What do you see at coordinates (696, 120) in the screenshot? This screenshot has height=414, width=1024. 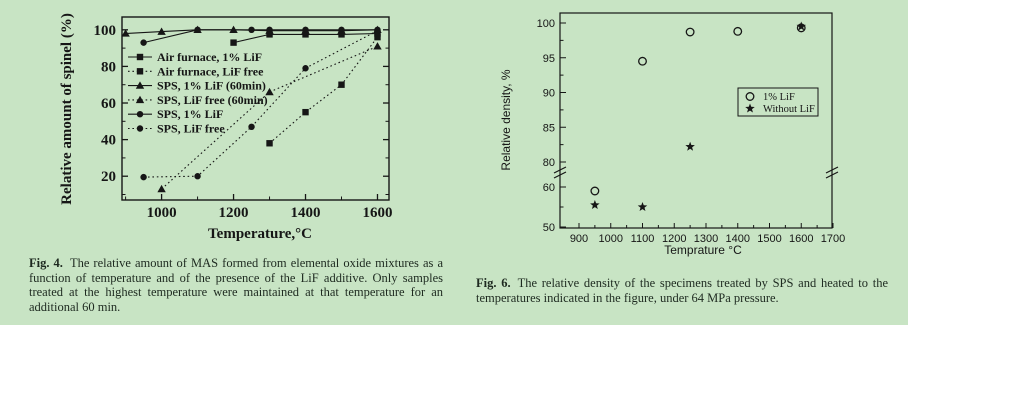 I see `fig6-frame` at bounding box center [696, 120].